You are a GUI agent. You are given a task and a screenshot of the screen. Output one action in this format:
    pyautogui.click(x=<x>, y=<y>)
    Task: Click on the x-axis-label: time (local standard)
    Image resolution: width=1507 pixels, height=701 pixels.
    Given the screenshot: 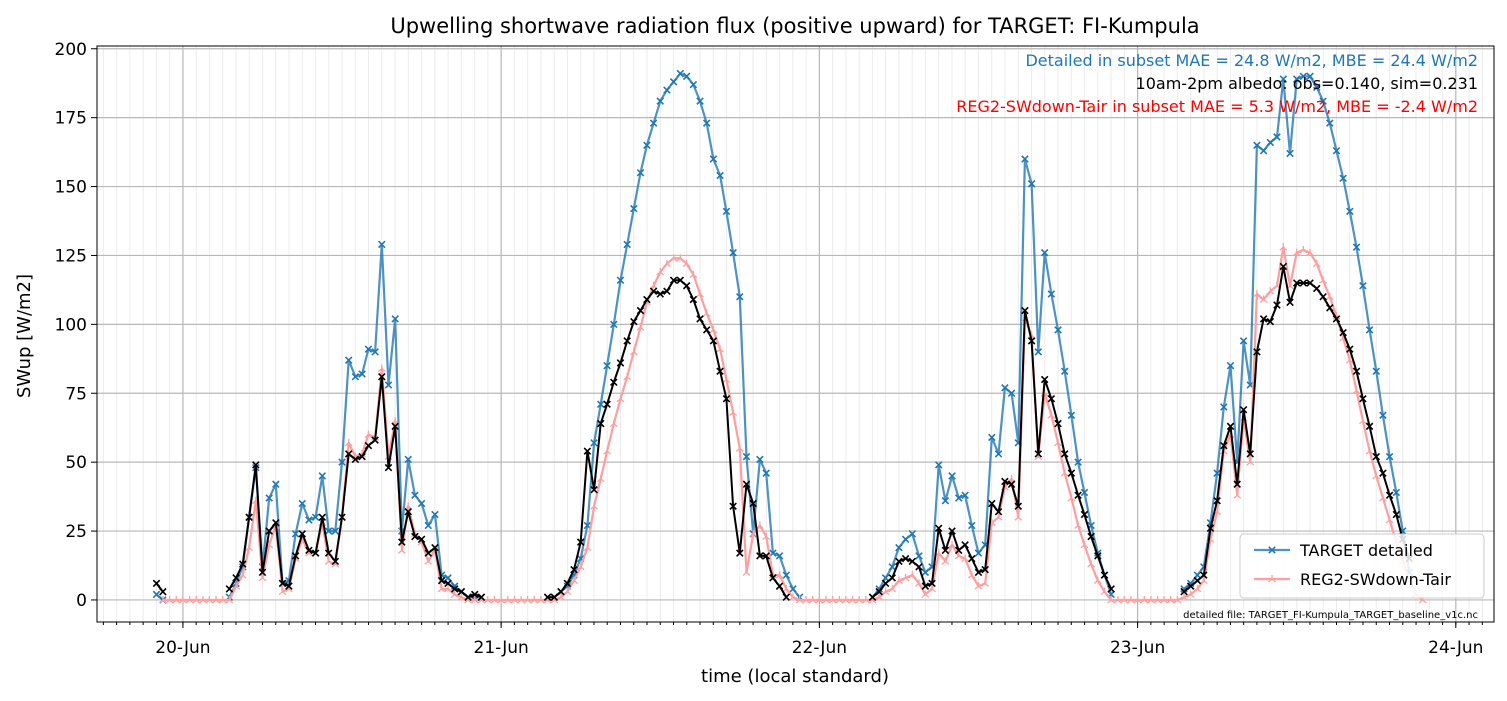 What is the action you would take?
    pyautogui.click(x=795, y=676)
    